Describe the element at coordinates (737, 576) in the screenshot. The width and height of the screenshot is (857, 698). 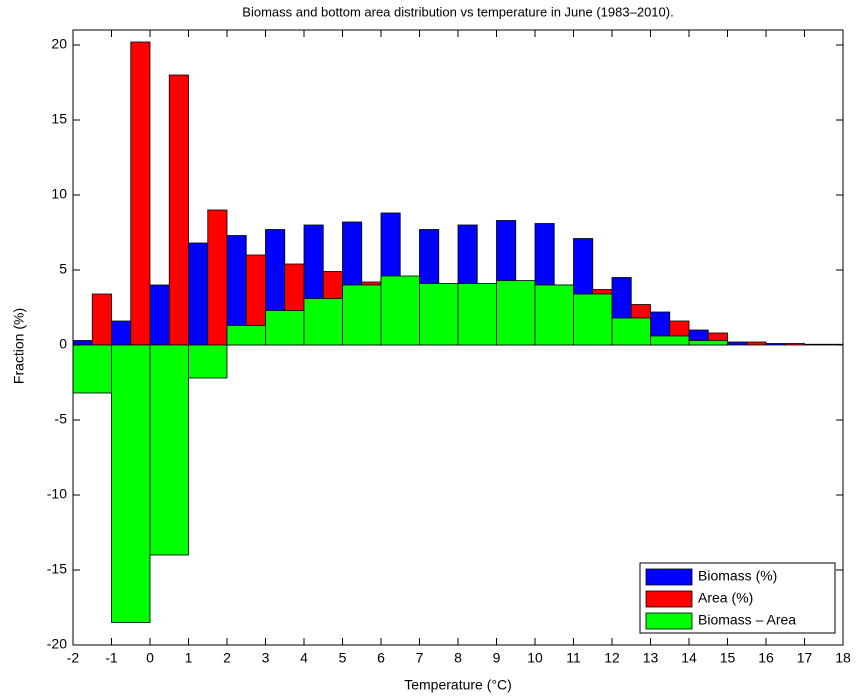
I see `legend-label: Biomass (%)` at that location.